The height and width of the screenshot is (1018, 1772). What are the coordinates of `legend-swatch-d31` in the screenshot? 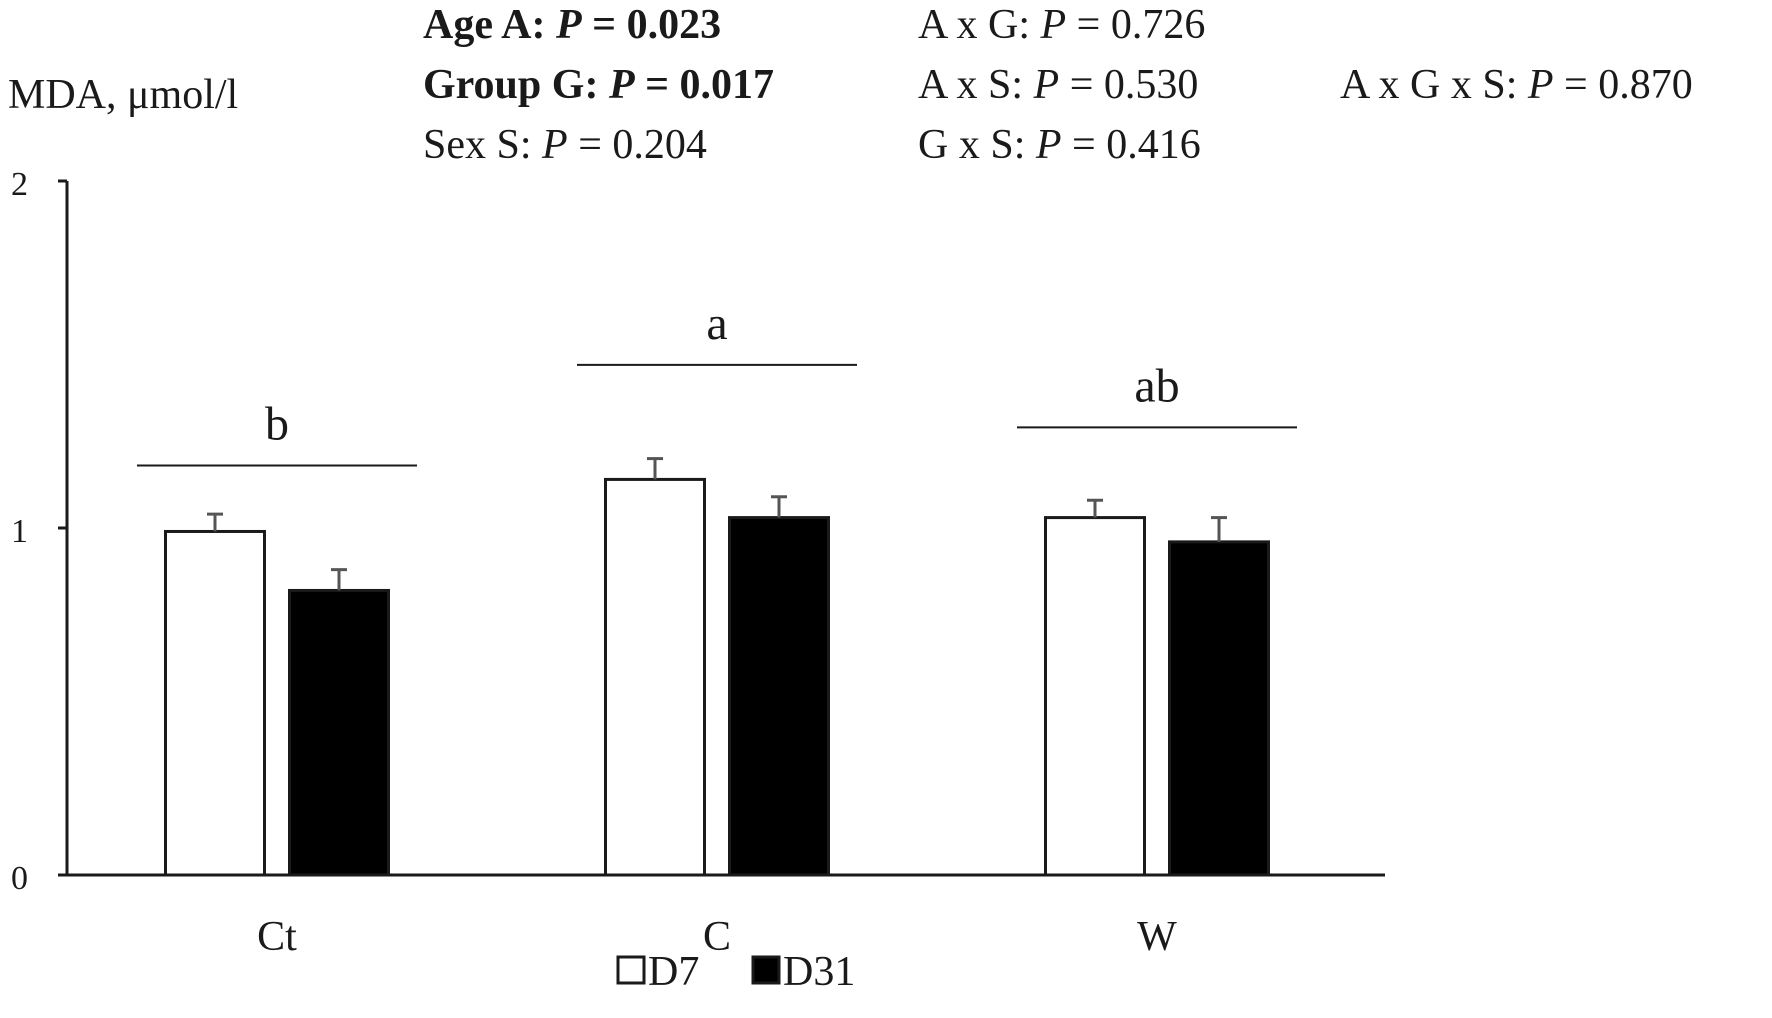 It's located at (766, 970).